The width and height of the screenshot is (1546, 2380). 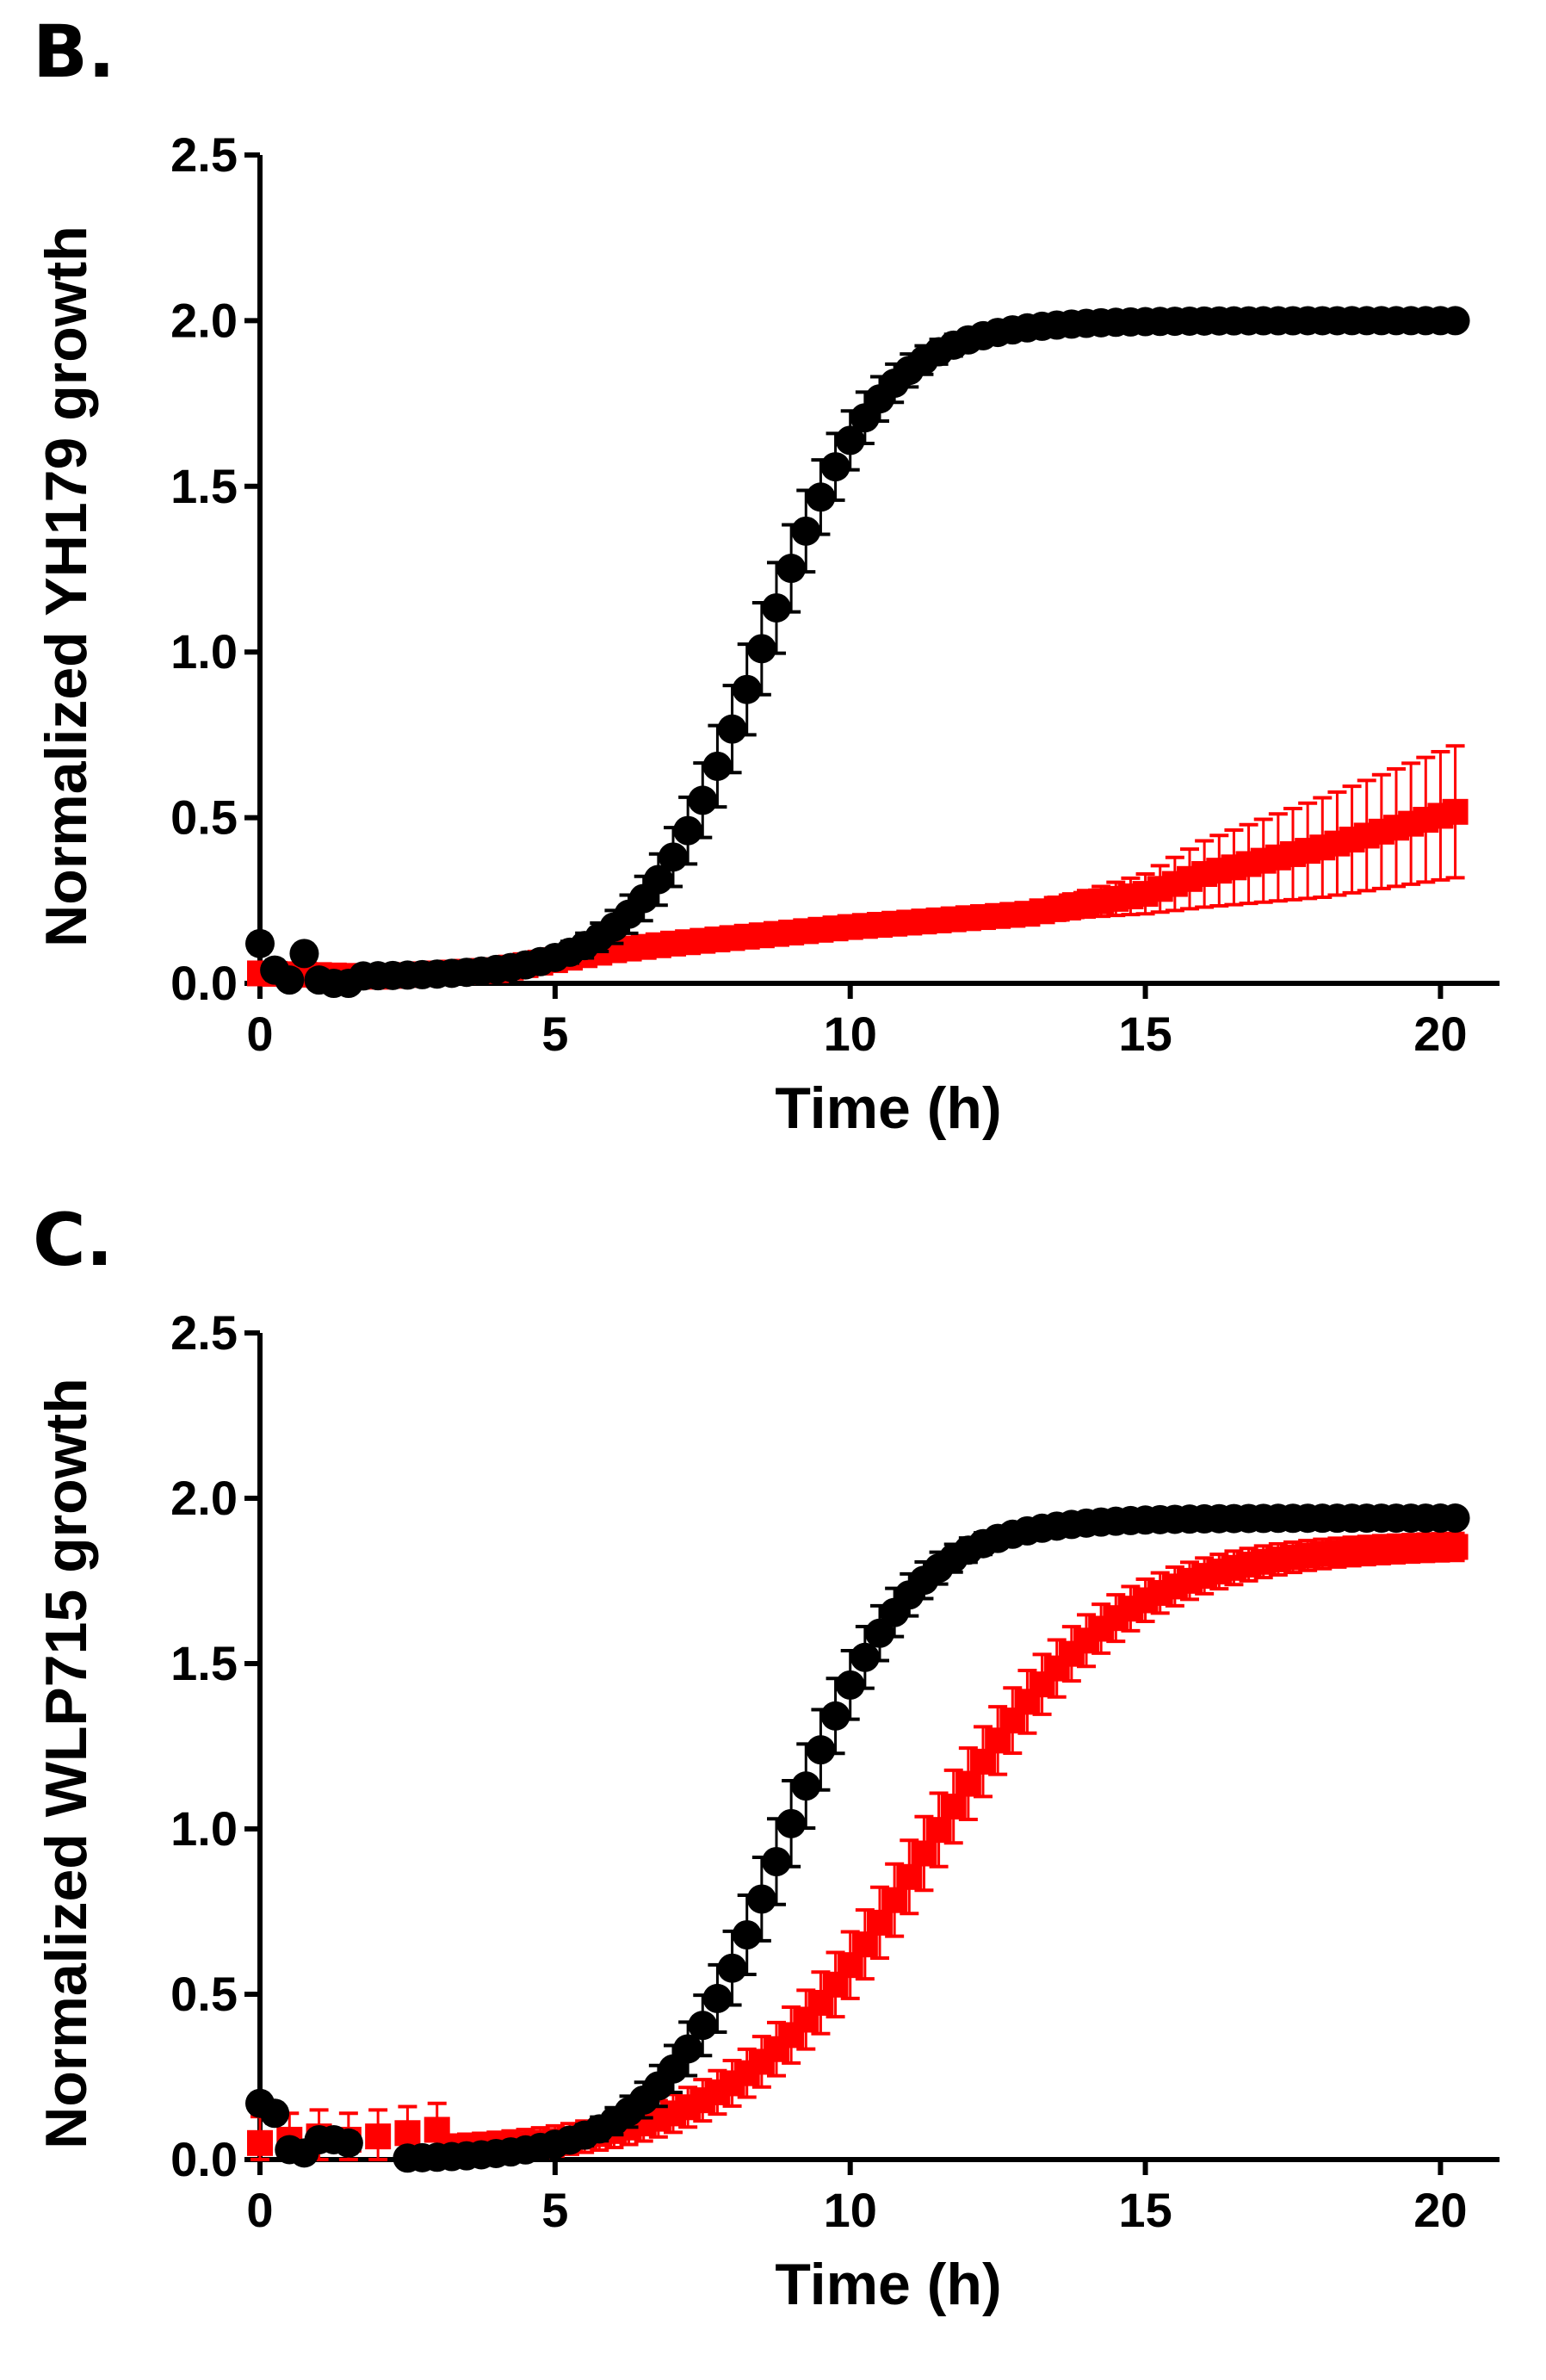 What do you see at coordinates (66, 586) in the screenshot?
I see `y-axis-label: Normalized YH179 growth` at bounding box center [66, 586].